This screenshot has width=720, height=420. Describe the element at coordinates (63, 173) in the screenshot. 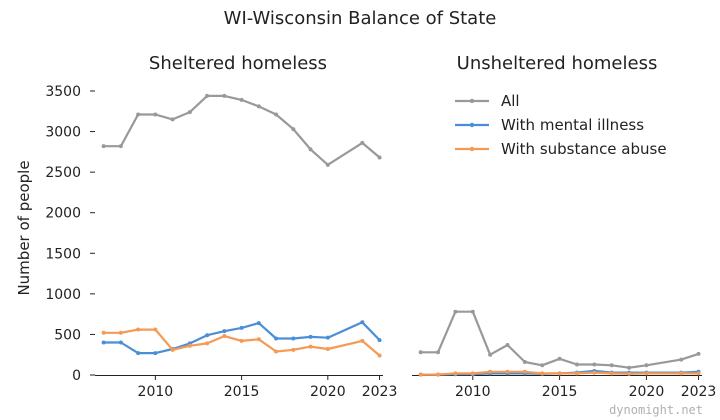

I see `y-tick-label: 2500` at that location.